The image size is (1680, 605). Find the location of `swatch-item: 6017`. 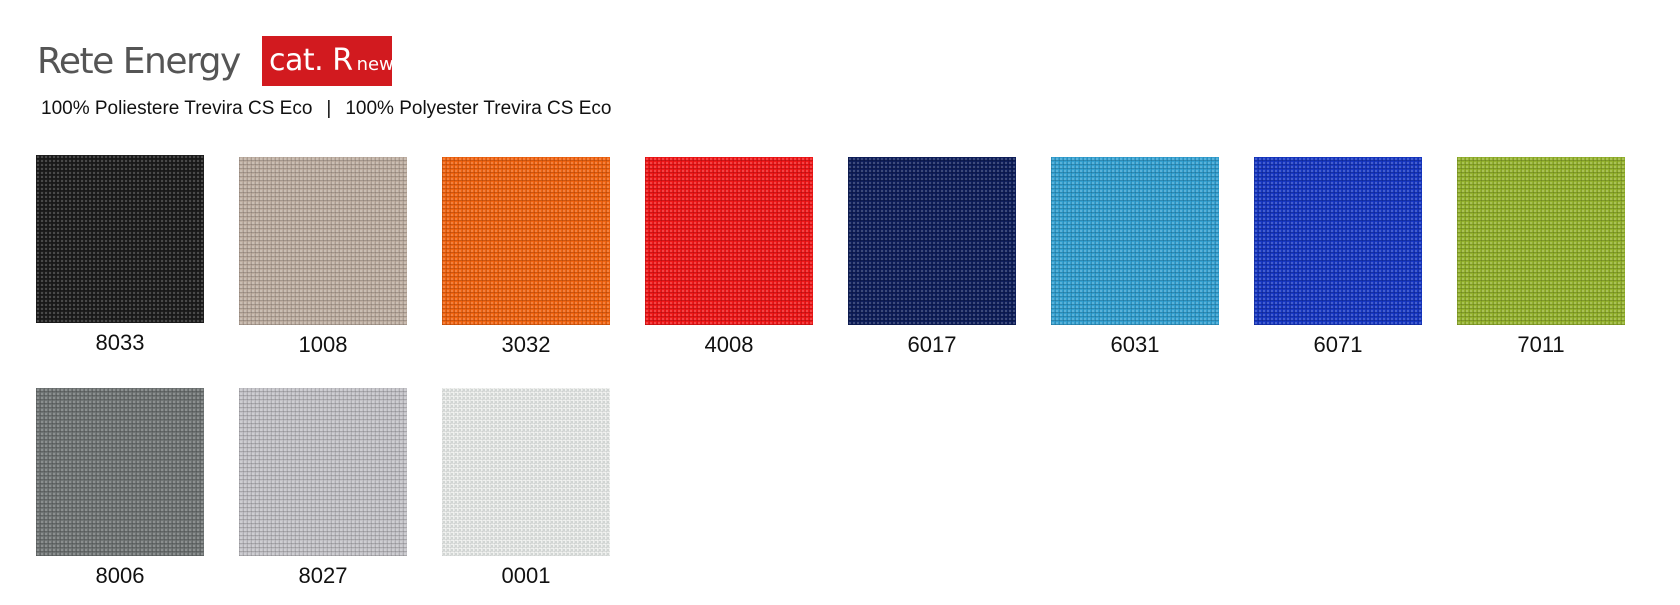

swatch-item: 6017 is located at coordinates (933, 258).